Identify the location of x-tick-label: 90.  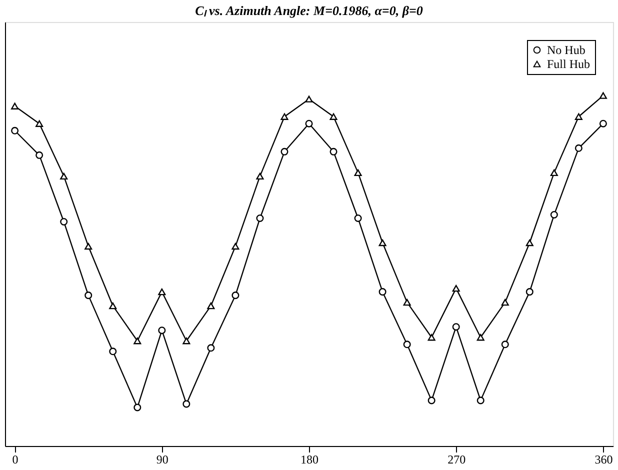
(162, 459).